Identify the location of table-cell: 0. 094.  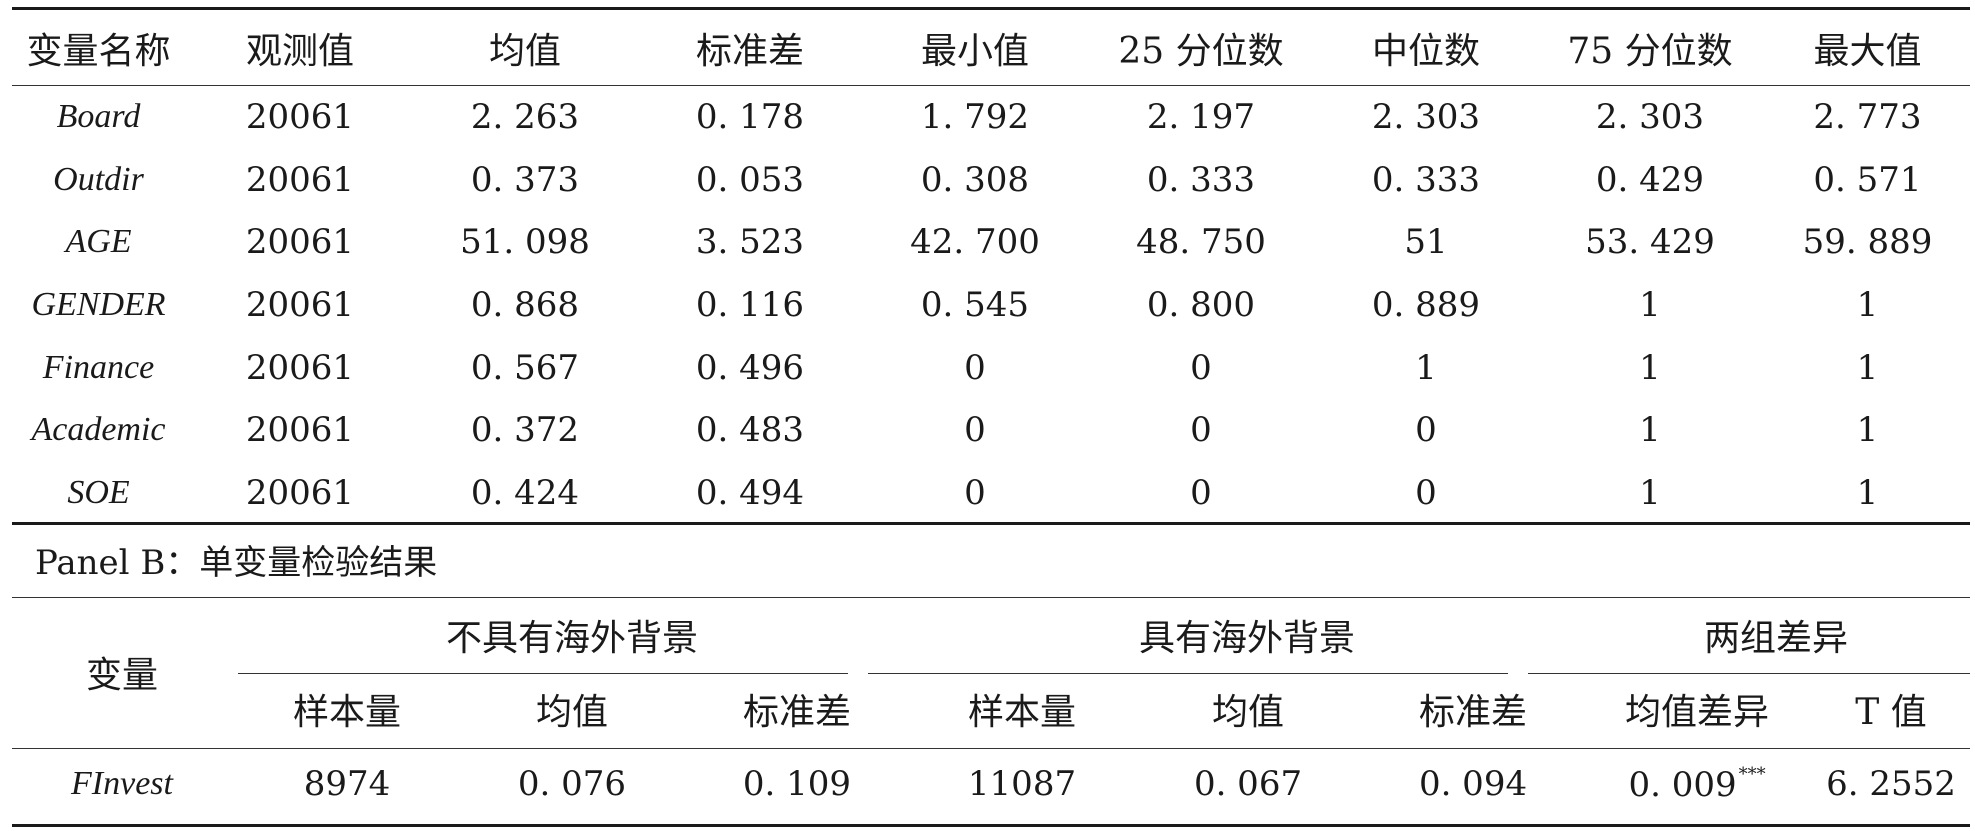
(1473, 784).